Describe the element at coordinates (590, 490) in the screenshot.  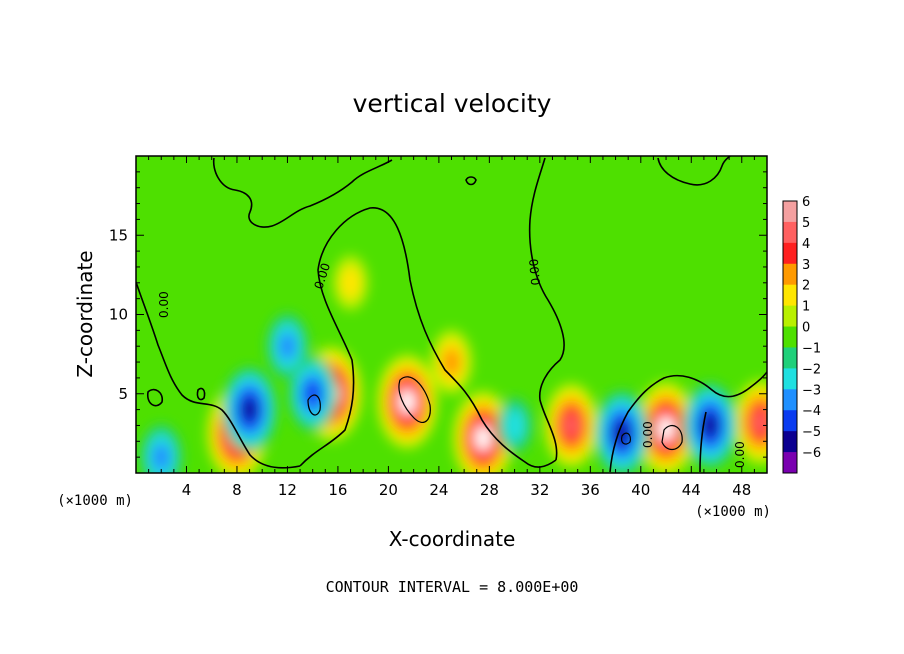
I see `x-tick-label: 36` at that location.